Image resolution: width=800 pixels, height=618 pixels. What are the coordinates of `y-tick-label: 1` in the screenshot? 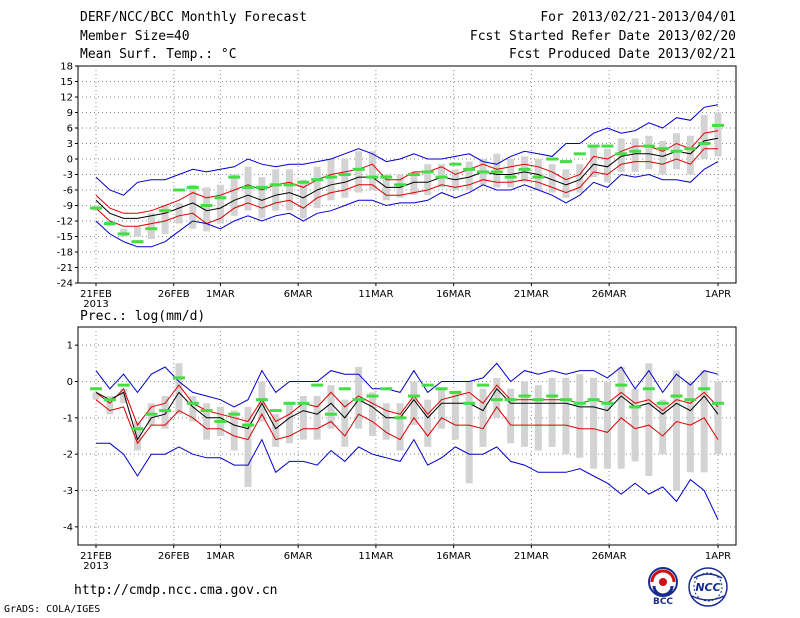 It's located at (70, 346).